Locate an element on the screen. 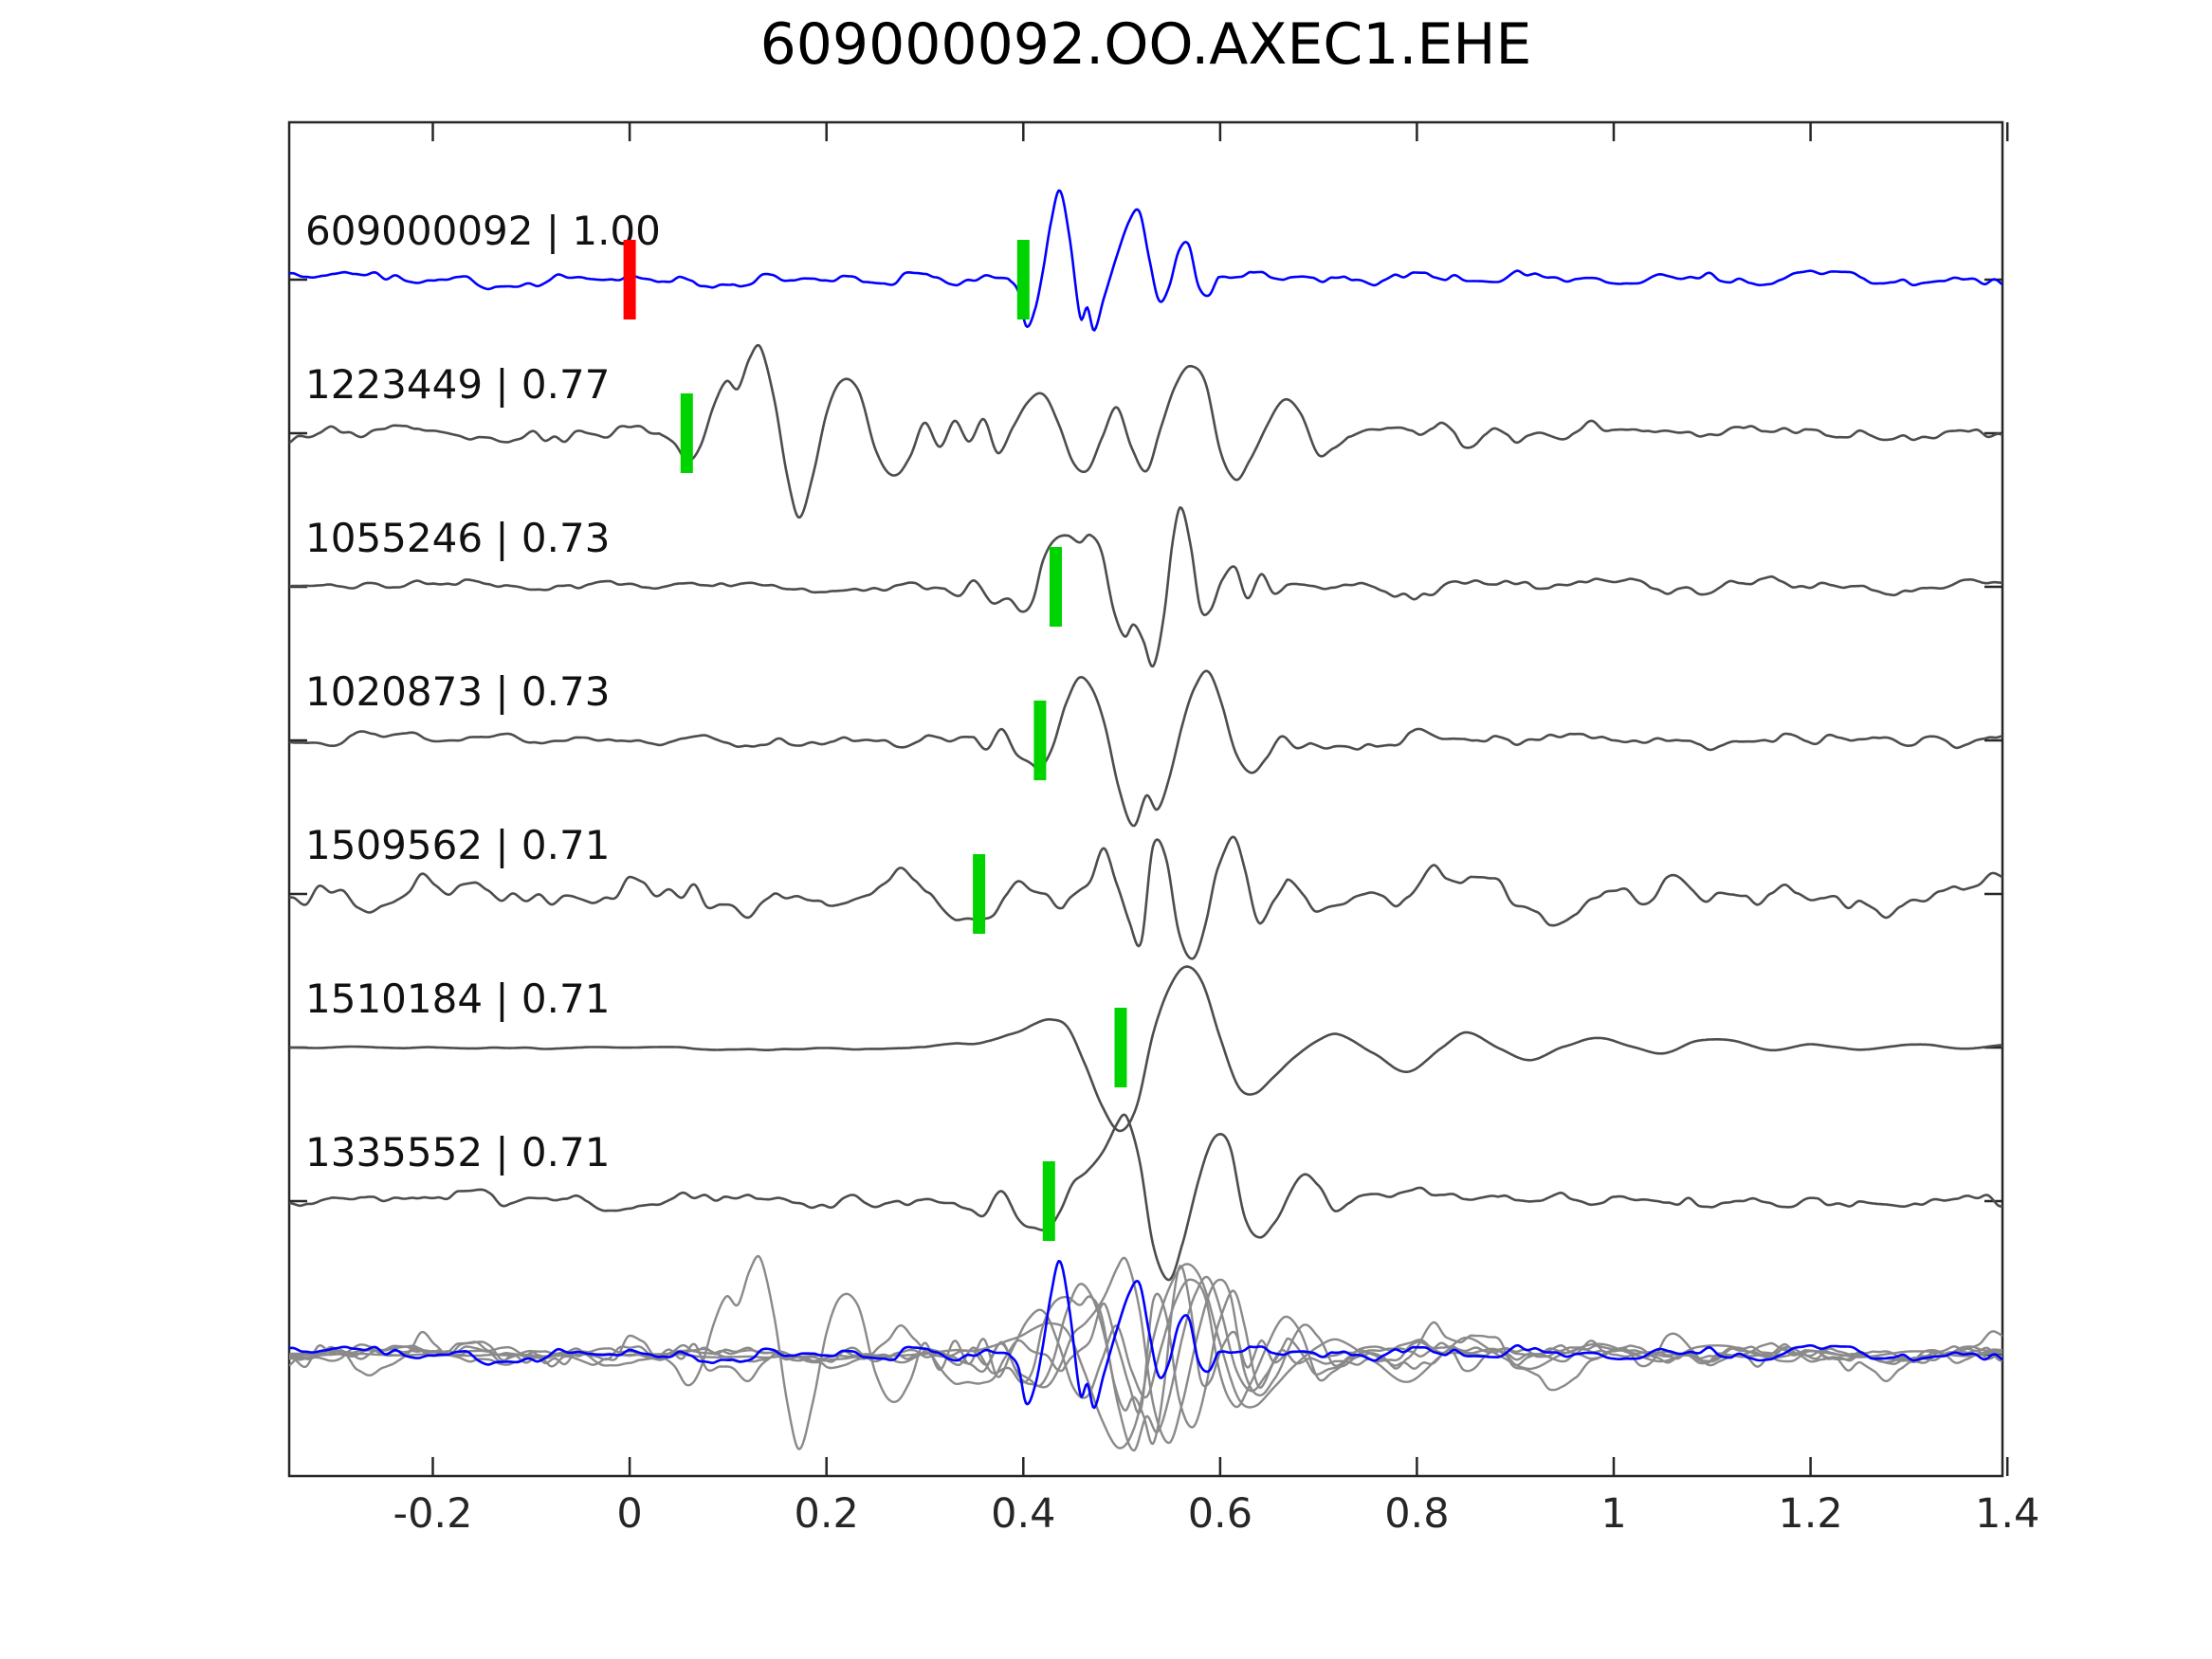 The image size is (2212, 1659). x-tick-label: 0.4 is located at coordinates (1023, 1514).